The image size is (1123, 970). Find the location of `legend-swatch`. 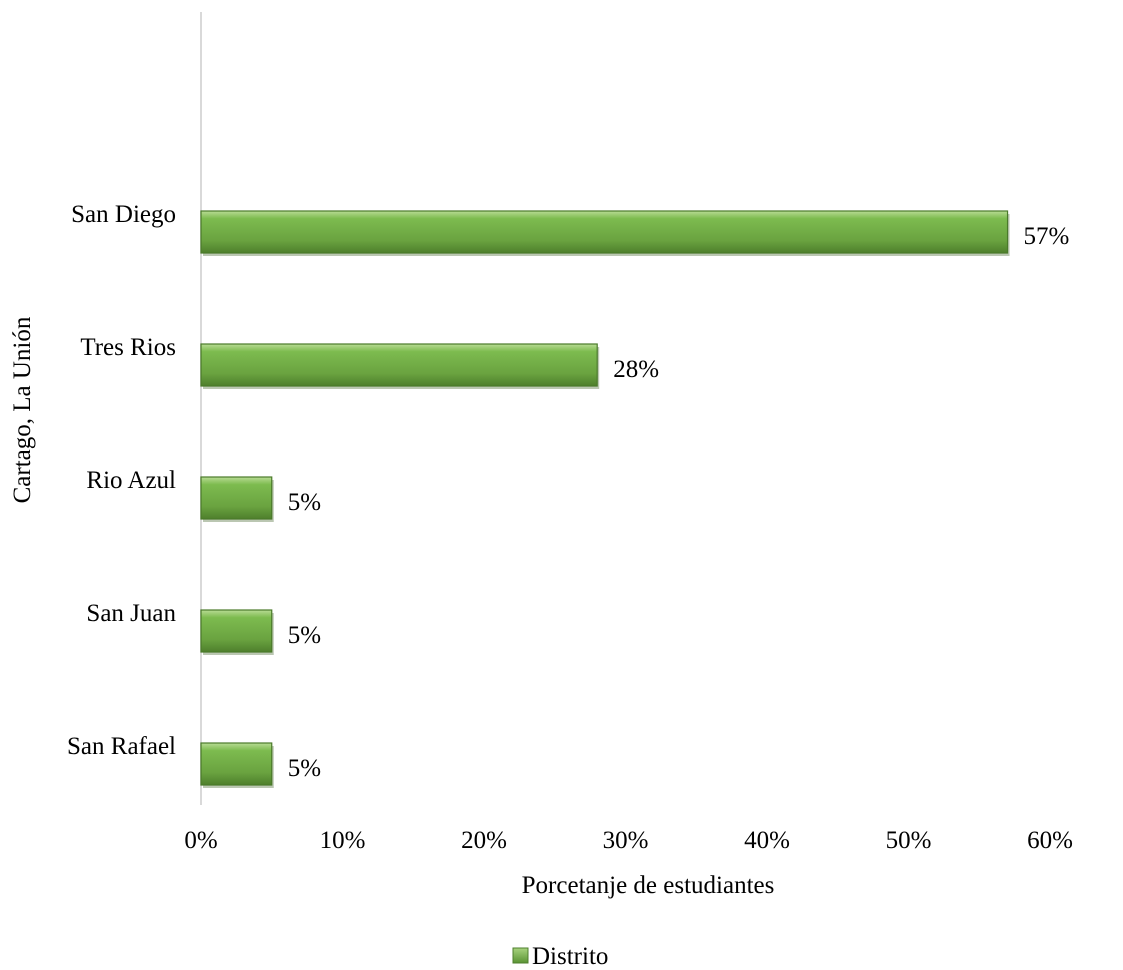

legend-swatch is located at coordinates (520, 955).